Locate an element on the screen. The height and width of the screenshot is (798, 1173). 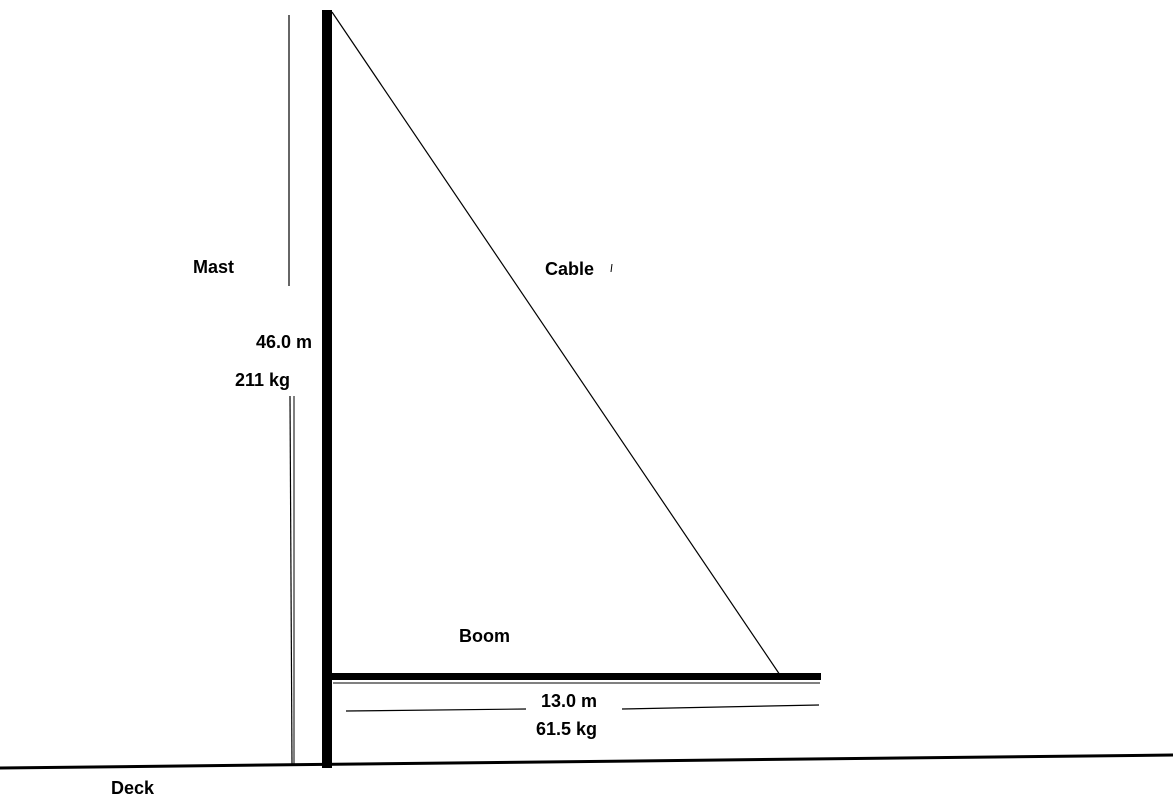
boom-length: 13.0 m is located at coordinates (569, 701).